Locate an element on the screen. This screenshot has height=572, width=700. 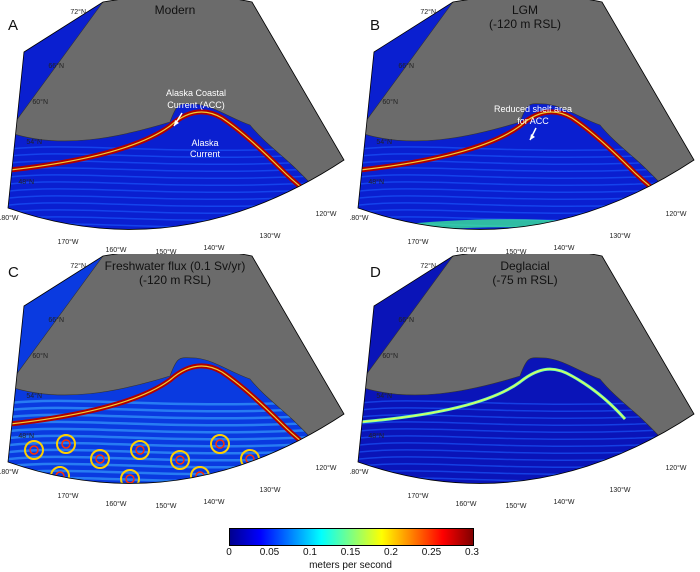
colorbar-tick-label: 0.2 is located at coordinates (391, 552).